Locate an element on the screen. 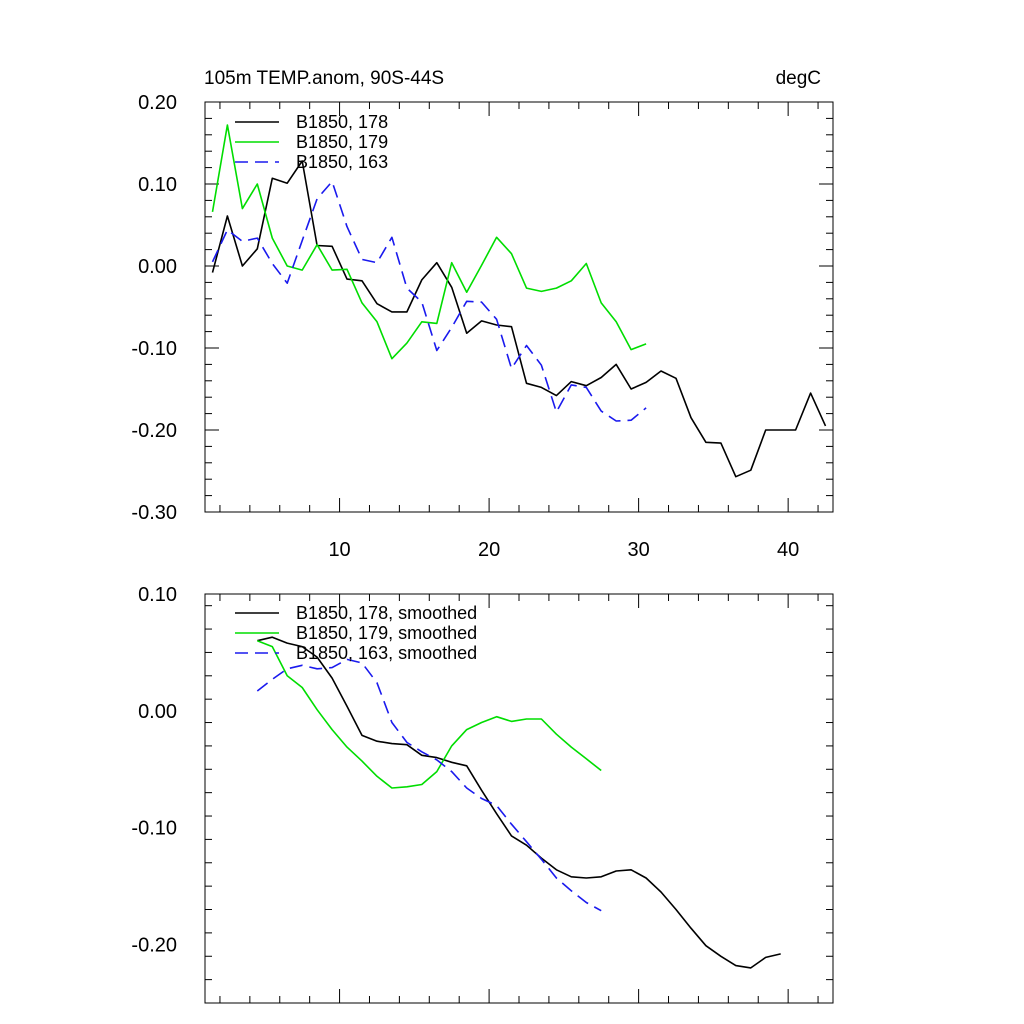 The width and height of the screenshot is (1024, 1024). y-tick-label: -0.30 is located at coordinates (154, 513).